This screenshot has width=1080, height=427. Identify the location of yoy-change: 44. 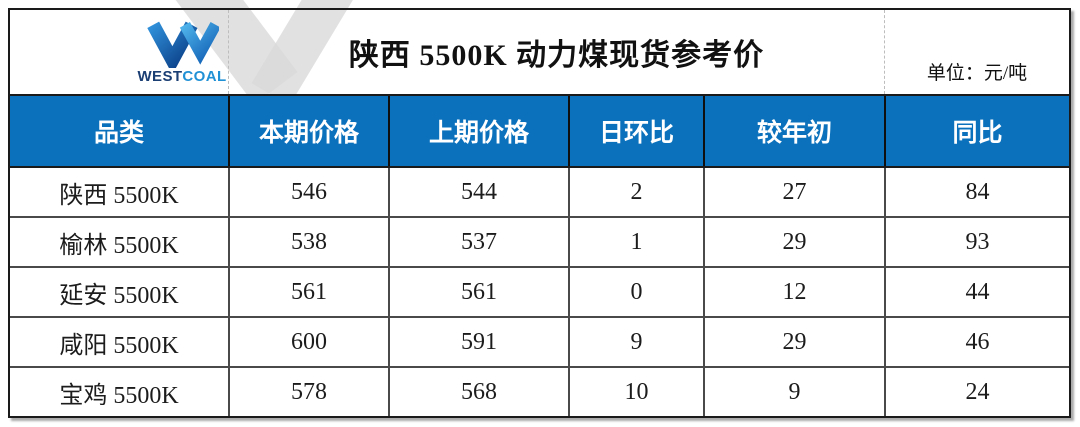
(976, 292).